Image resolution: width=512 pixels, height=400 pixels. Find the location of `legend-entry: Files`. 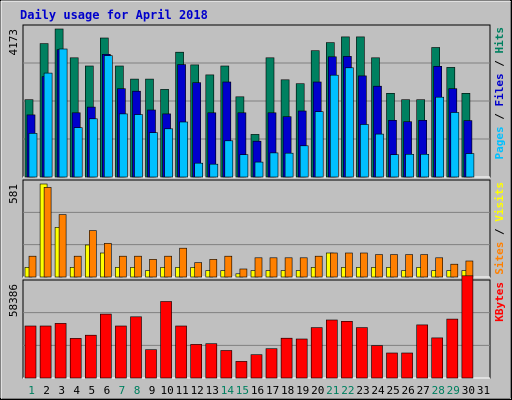

legend-entry: Files is located at coordinates (499, 89).